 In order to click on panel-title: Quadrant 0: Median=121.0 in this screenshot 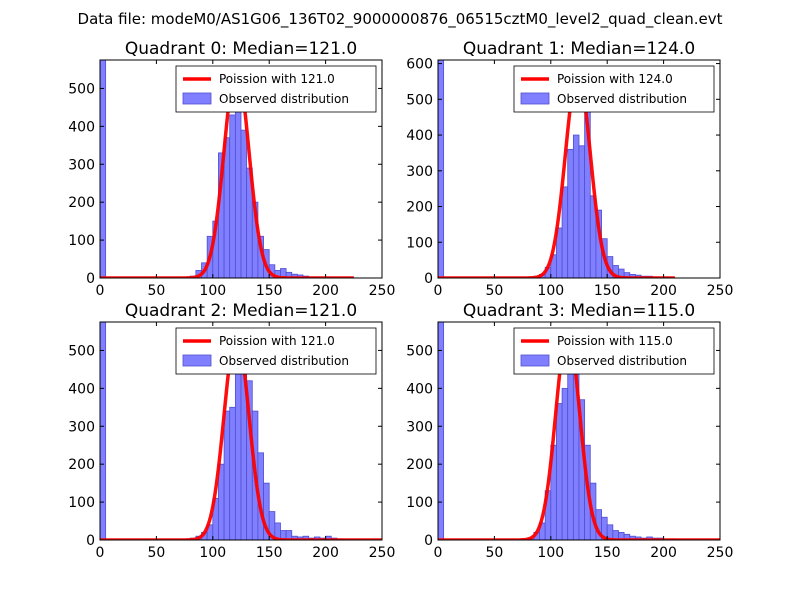, I will do `click(241, 49)`.